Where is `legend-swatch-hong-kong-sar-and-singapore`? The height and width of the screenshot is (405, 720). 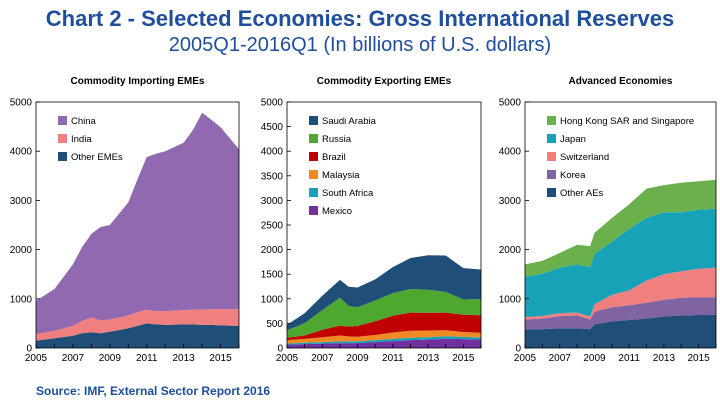
legend-swatch-hong-kong-sar-and-singapore is located at coordinates (551, 120).